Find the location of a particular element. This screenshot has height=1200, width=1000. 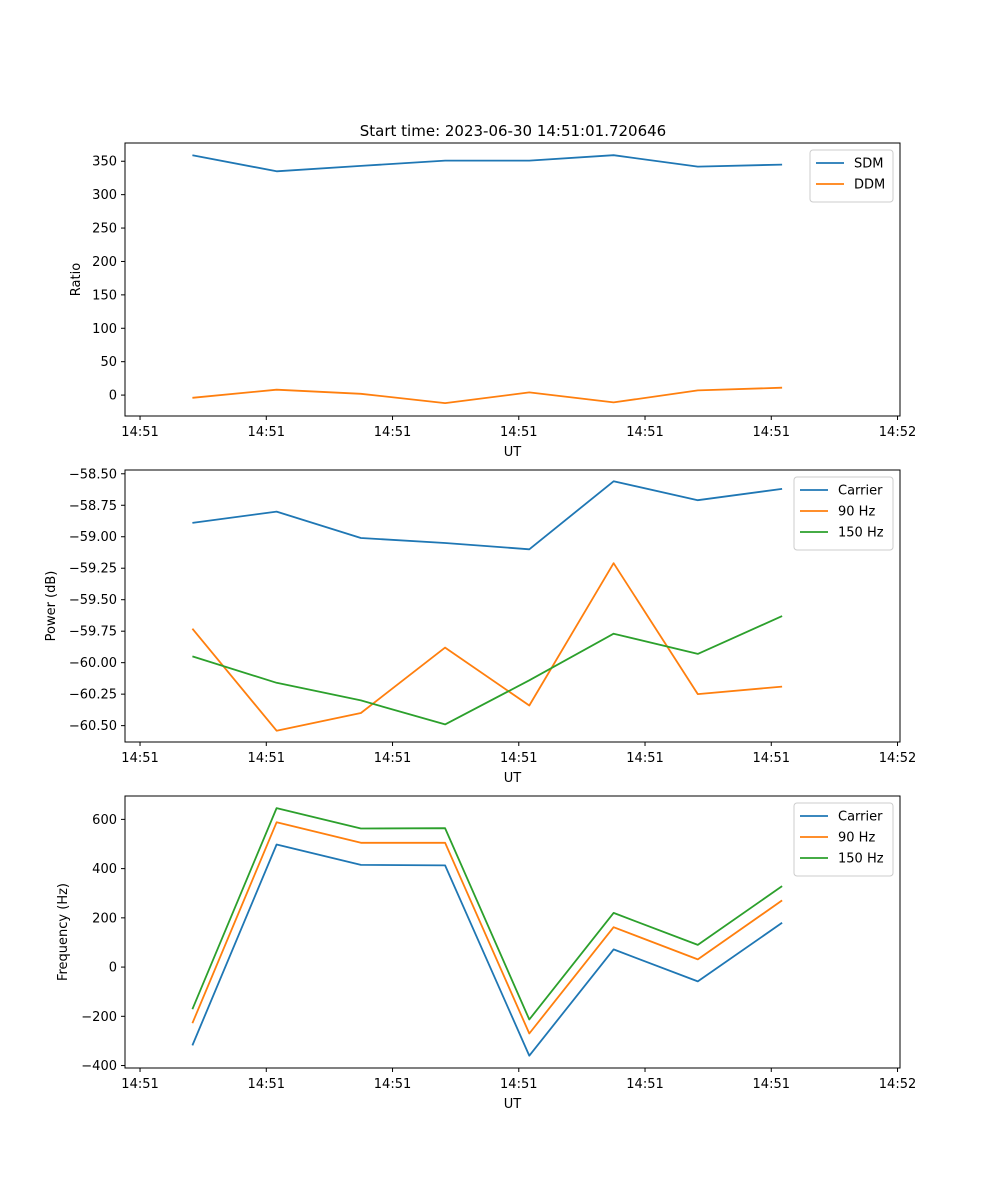

y-tick-label: 50 is located at coordinates (108, 362).